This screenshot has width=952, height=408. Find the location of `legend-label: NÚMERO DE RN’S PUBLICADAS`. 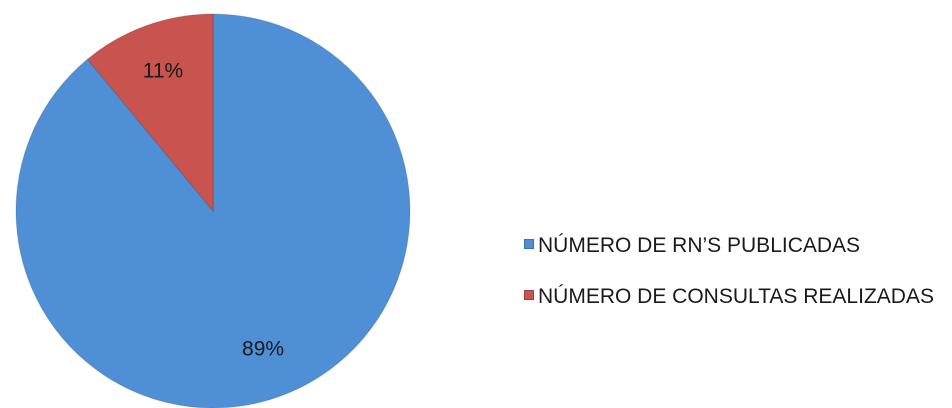

legend-label: NÚMERO DE RN’S PUBLICADAS is located at coordinates (699, 245).